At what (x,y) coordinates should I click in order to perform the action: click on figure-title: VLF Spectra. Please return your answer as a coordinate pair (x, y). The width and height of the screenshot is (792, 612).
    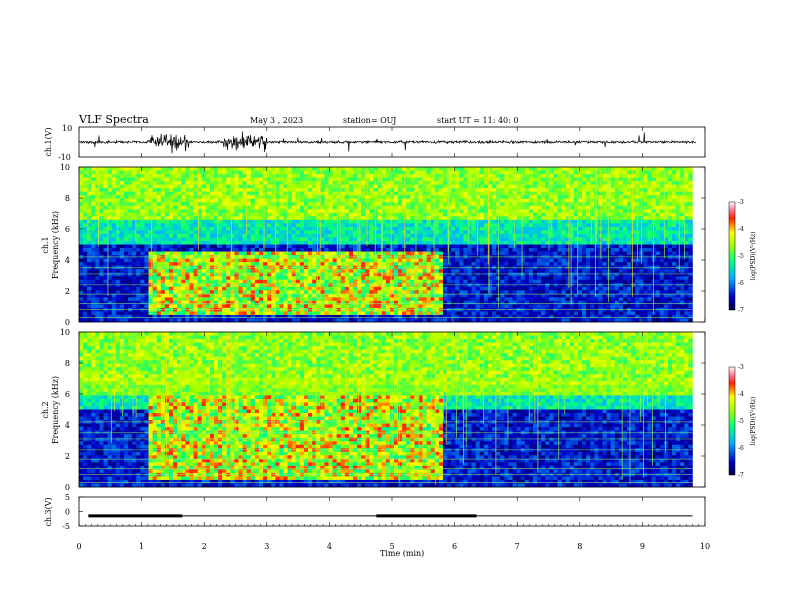
    Looking at the image, I should click on (113, 119).